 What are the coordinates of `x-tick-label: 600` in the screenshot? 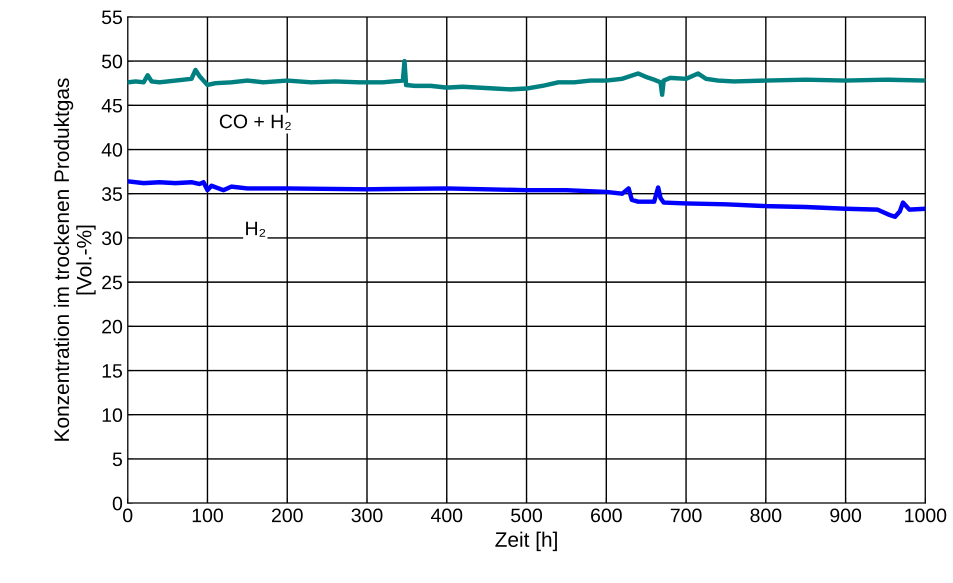 It's located at (606, 515).